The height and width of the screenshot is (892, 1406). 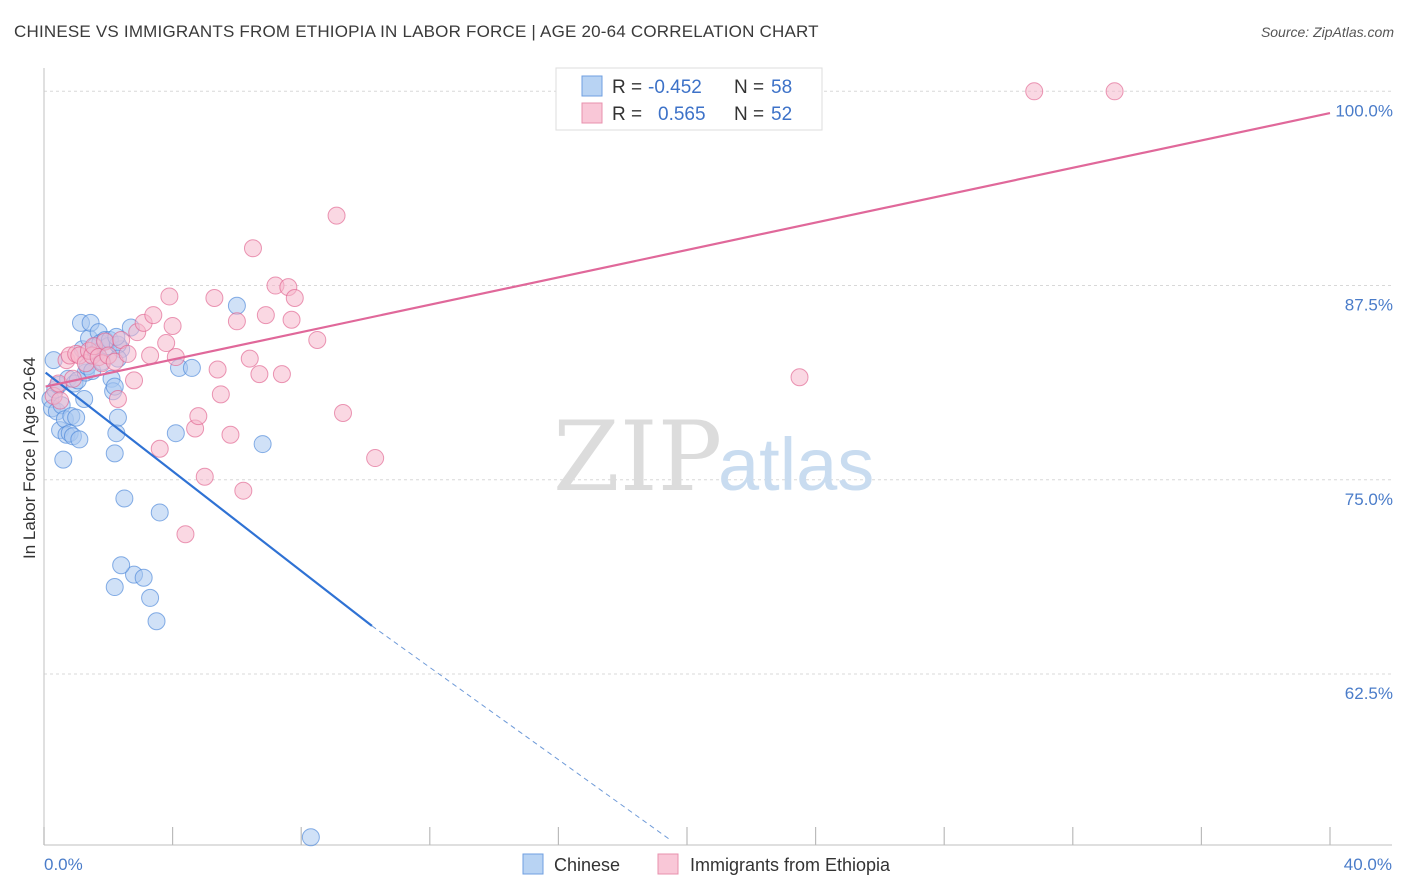 What do you see at coordinates (208, 499) in the screenshot?
I see `chinese-trend-line` at bounding box center [208, 499].